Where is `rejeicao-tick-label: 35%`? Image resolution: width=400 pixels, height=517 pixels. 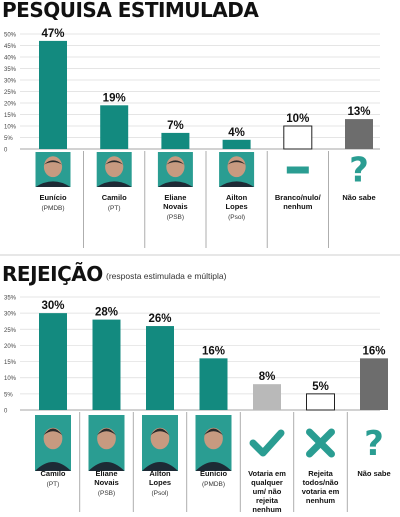
rejeicao-tick-label: 35% is located at coordinates (10, 299).